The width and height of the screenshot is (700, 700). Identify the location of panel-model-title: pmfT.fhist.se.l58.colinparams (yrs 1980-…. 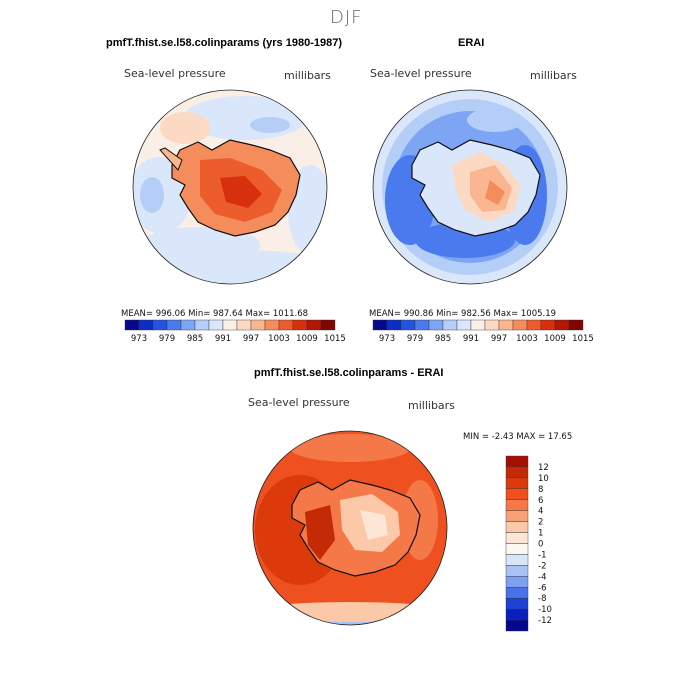
(224, 43).